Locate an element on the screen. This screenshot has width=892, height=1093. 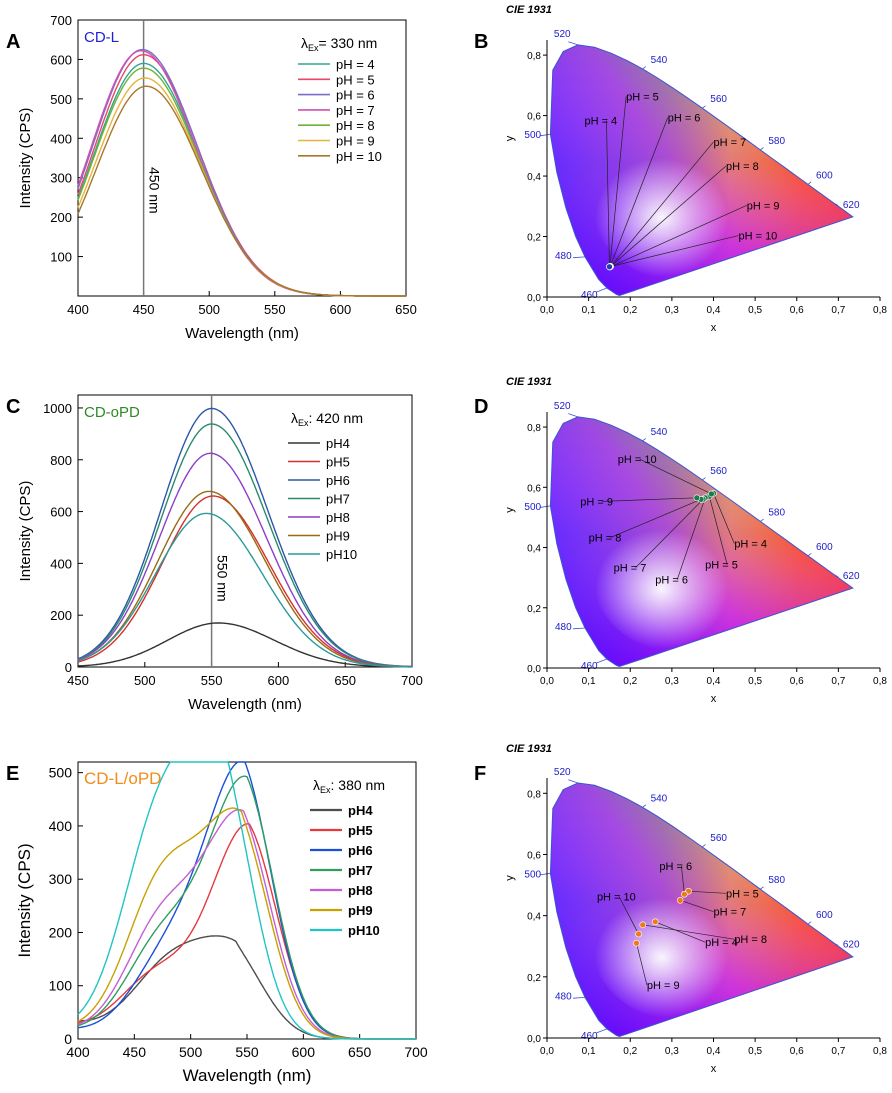
y-tick-label: 500 is located at coordinates (61, 99).